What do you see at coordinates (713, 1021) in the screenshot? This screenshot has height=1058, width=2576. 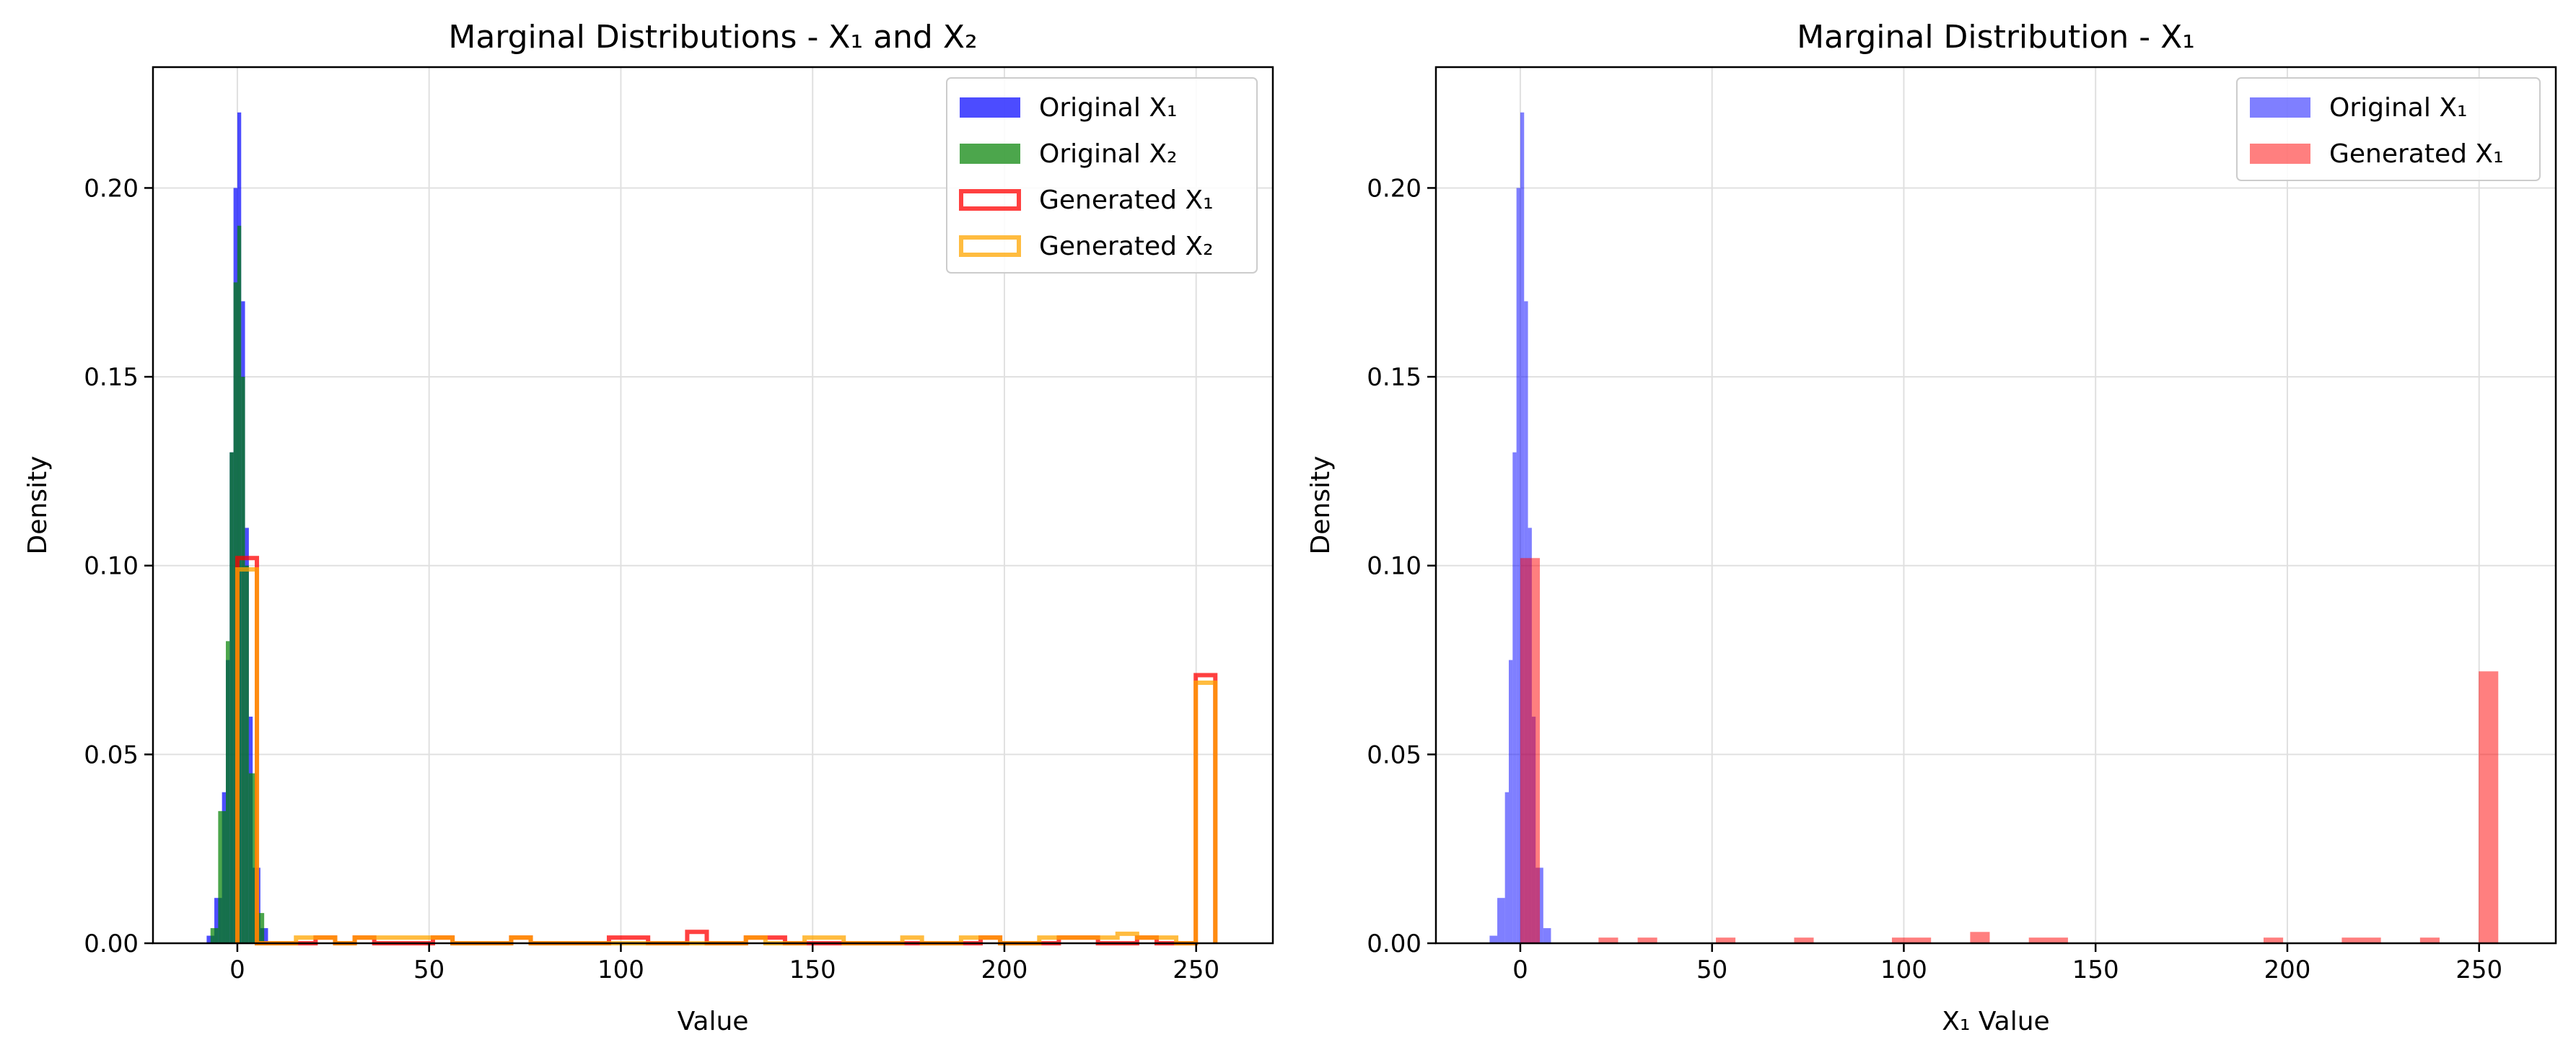 I see `left-x-axis-label: Value` at bounding box center [713, 1021].